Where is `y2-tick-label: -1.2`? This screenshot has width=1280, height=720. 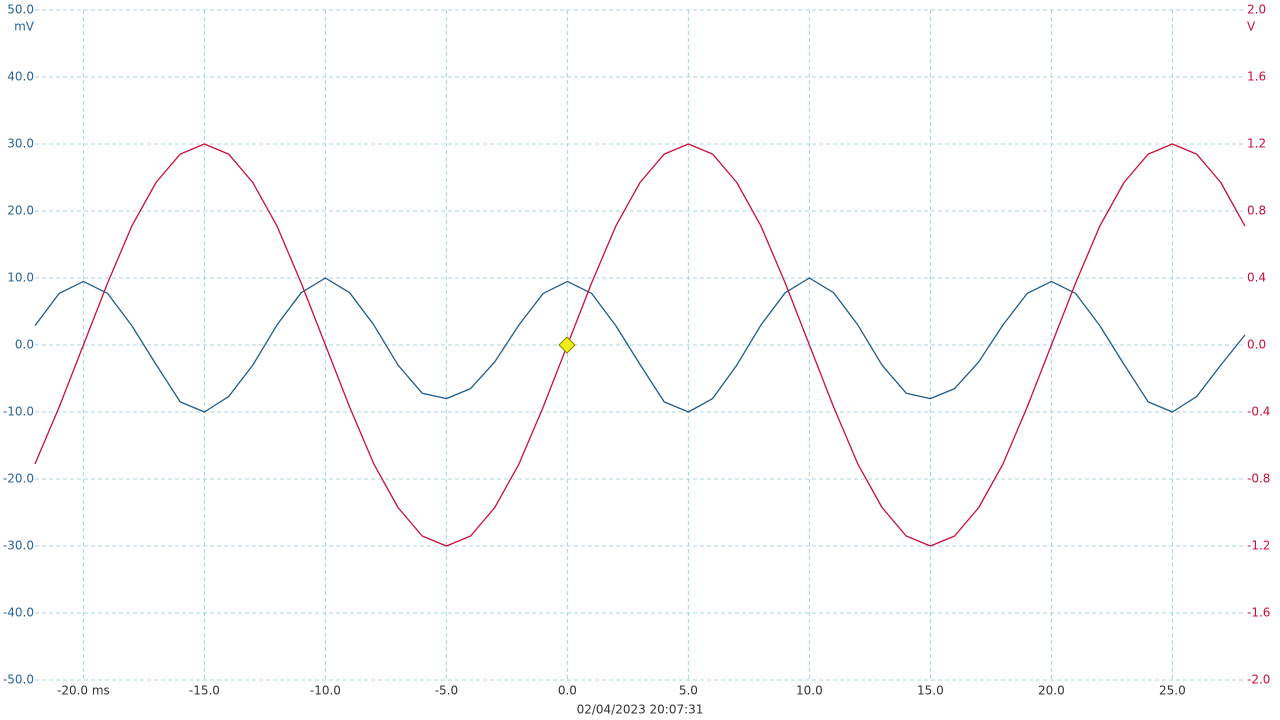
y2-tick-label: -1.2 is located at coordinates (1258, 546).